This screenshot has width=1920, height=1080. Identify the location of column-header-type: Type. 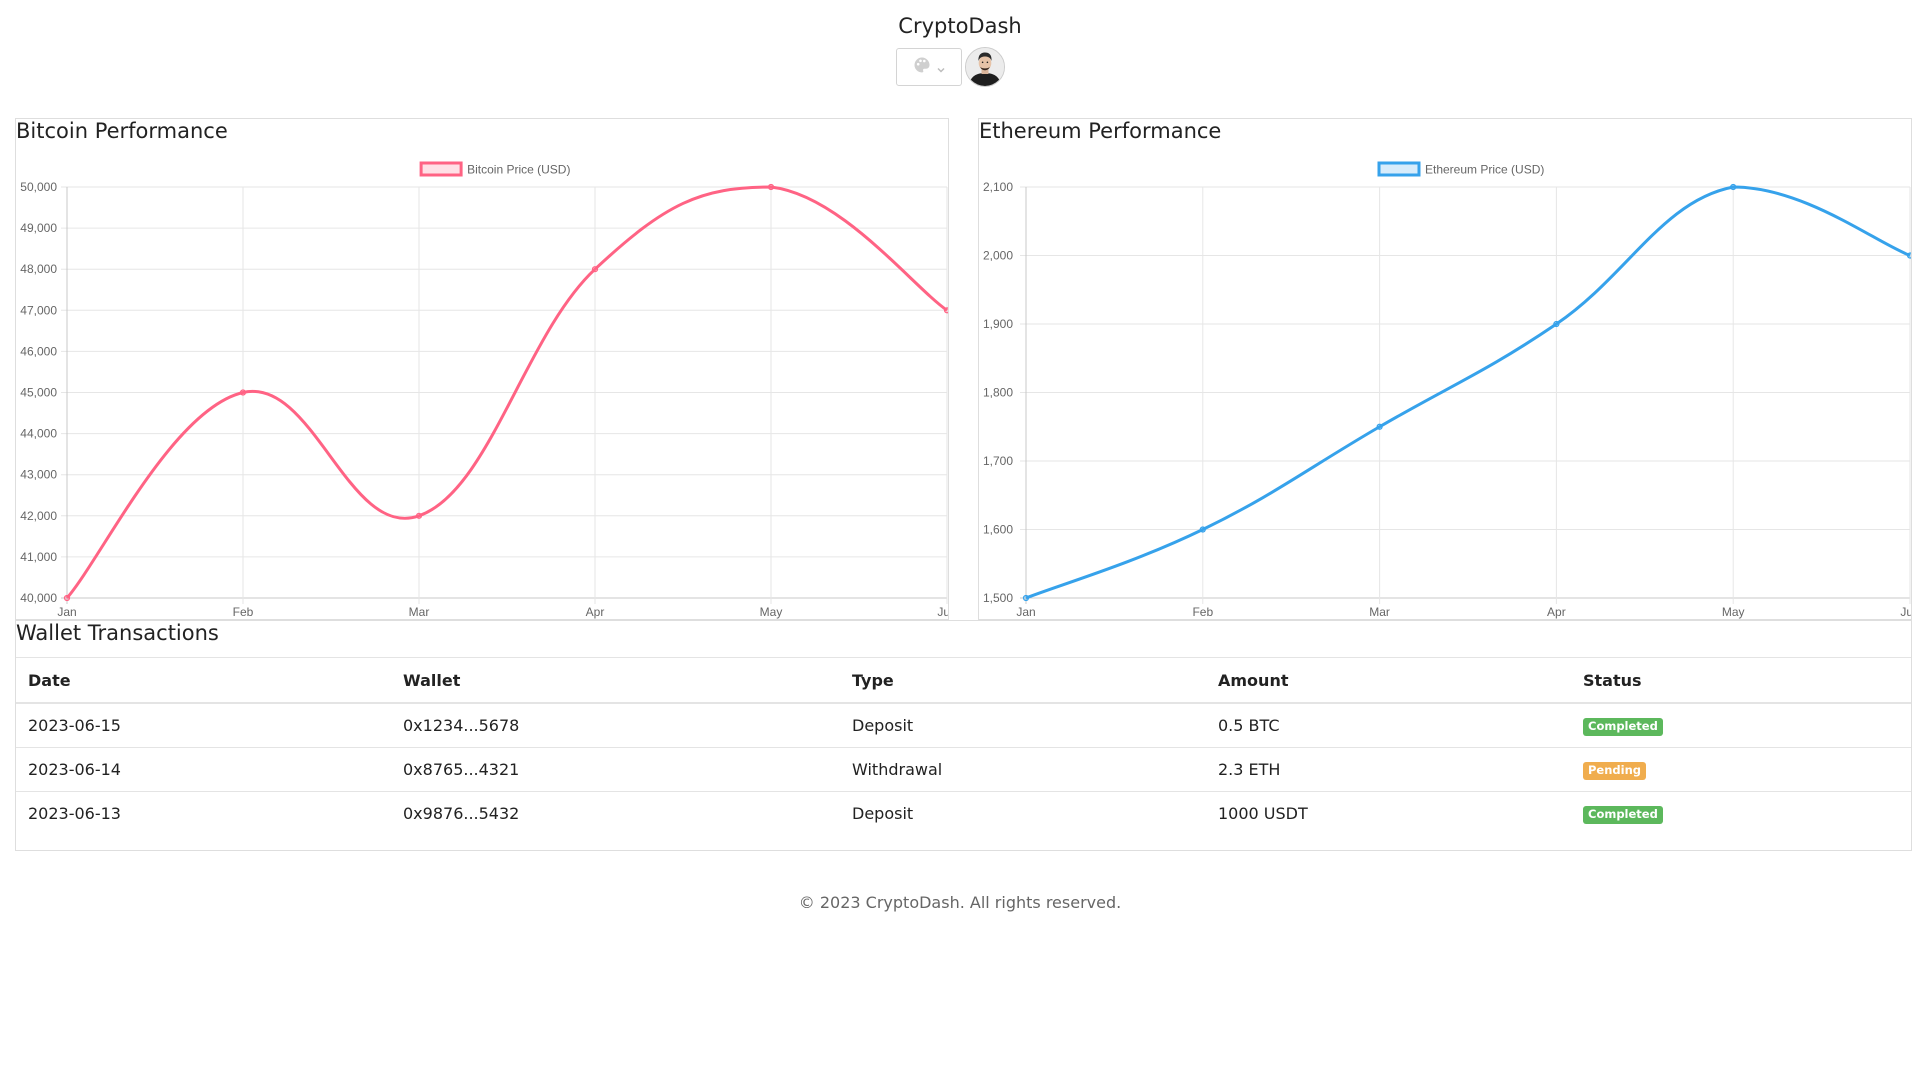
(1023, 680).